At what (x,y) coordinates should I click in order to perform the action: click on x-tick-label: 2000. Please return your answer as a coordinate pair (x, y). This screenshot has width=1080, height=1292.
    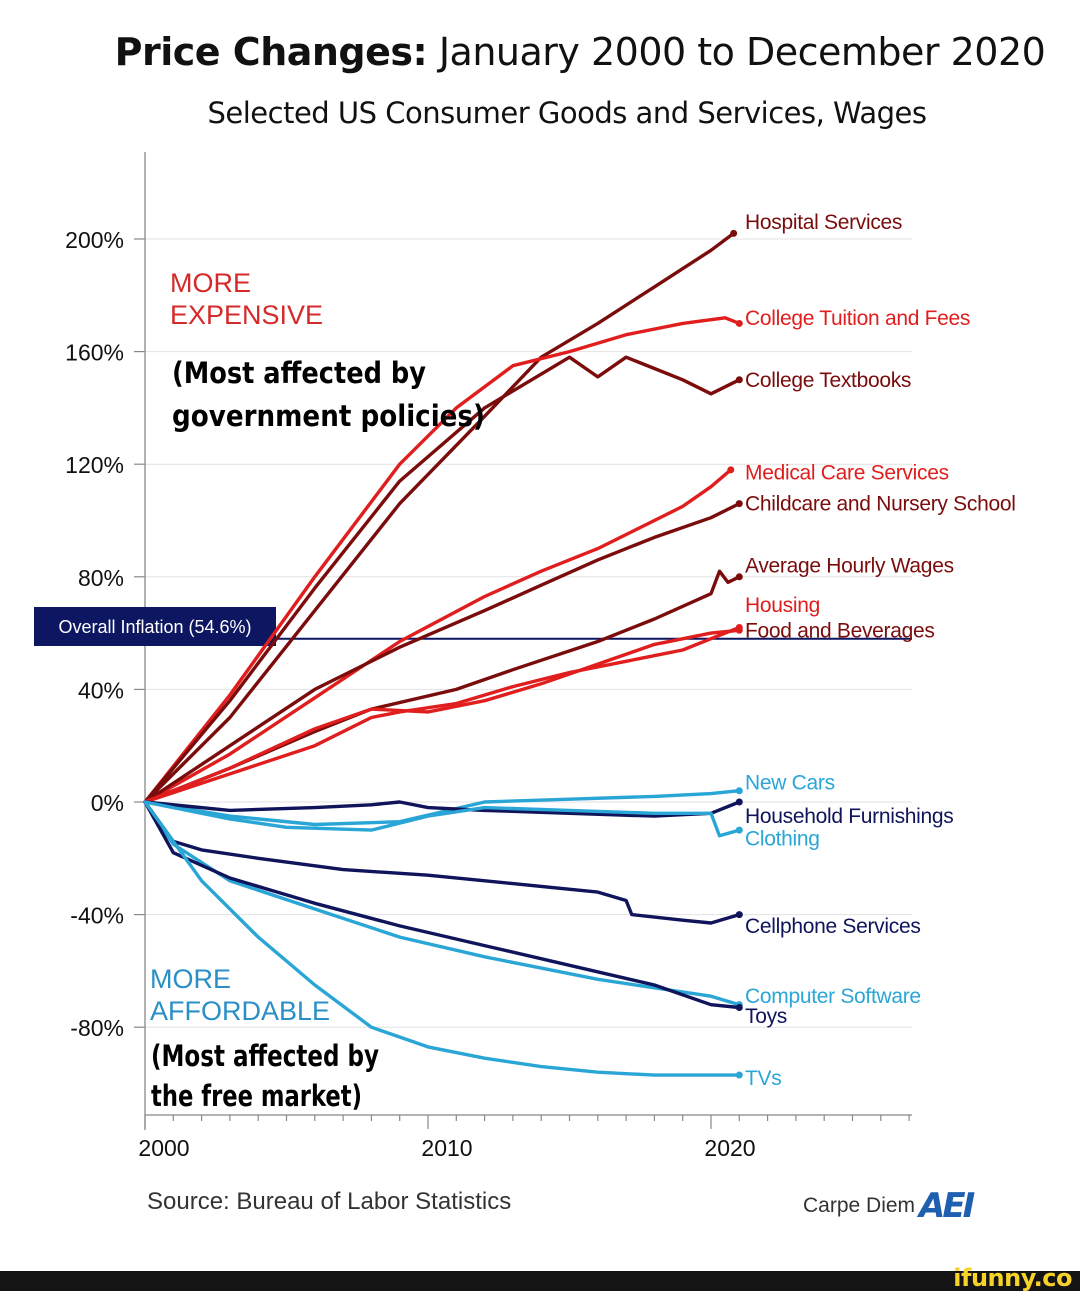
    Looking at the image, I should click on (163, 1148).